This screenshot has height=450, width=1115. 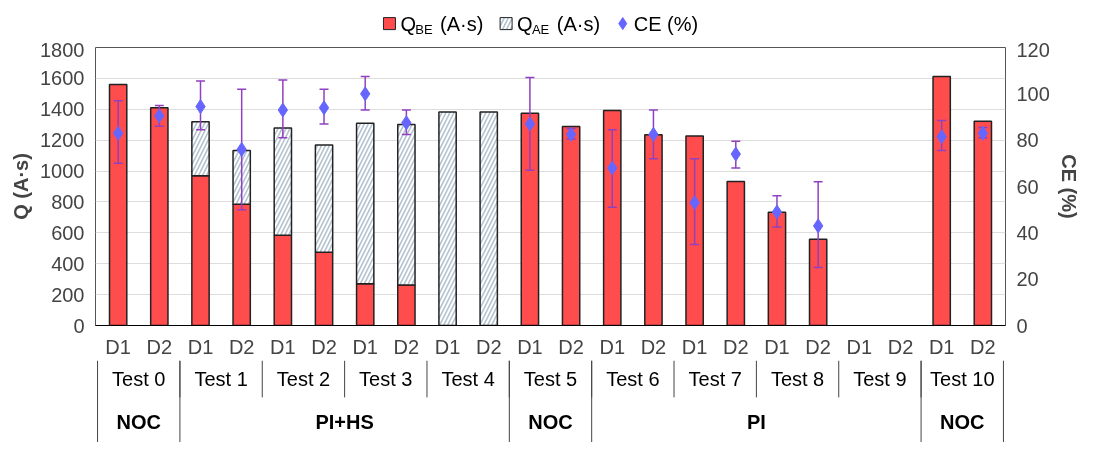 I want to click on text: Test 10, so click(x=962, y=378).